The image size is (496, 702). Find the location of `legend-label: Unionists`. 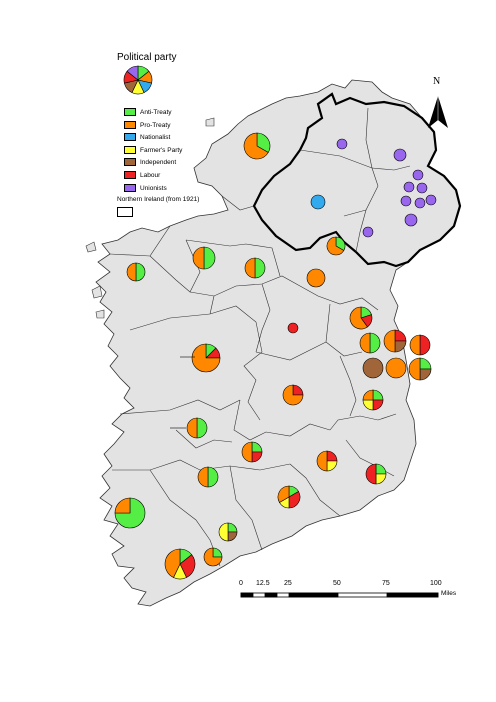

legend-label: Unionists is located at coordinates (153, 188).